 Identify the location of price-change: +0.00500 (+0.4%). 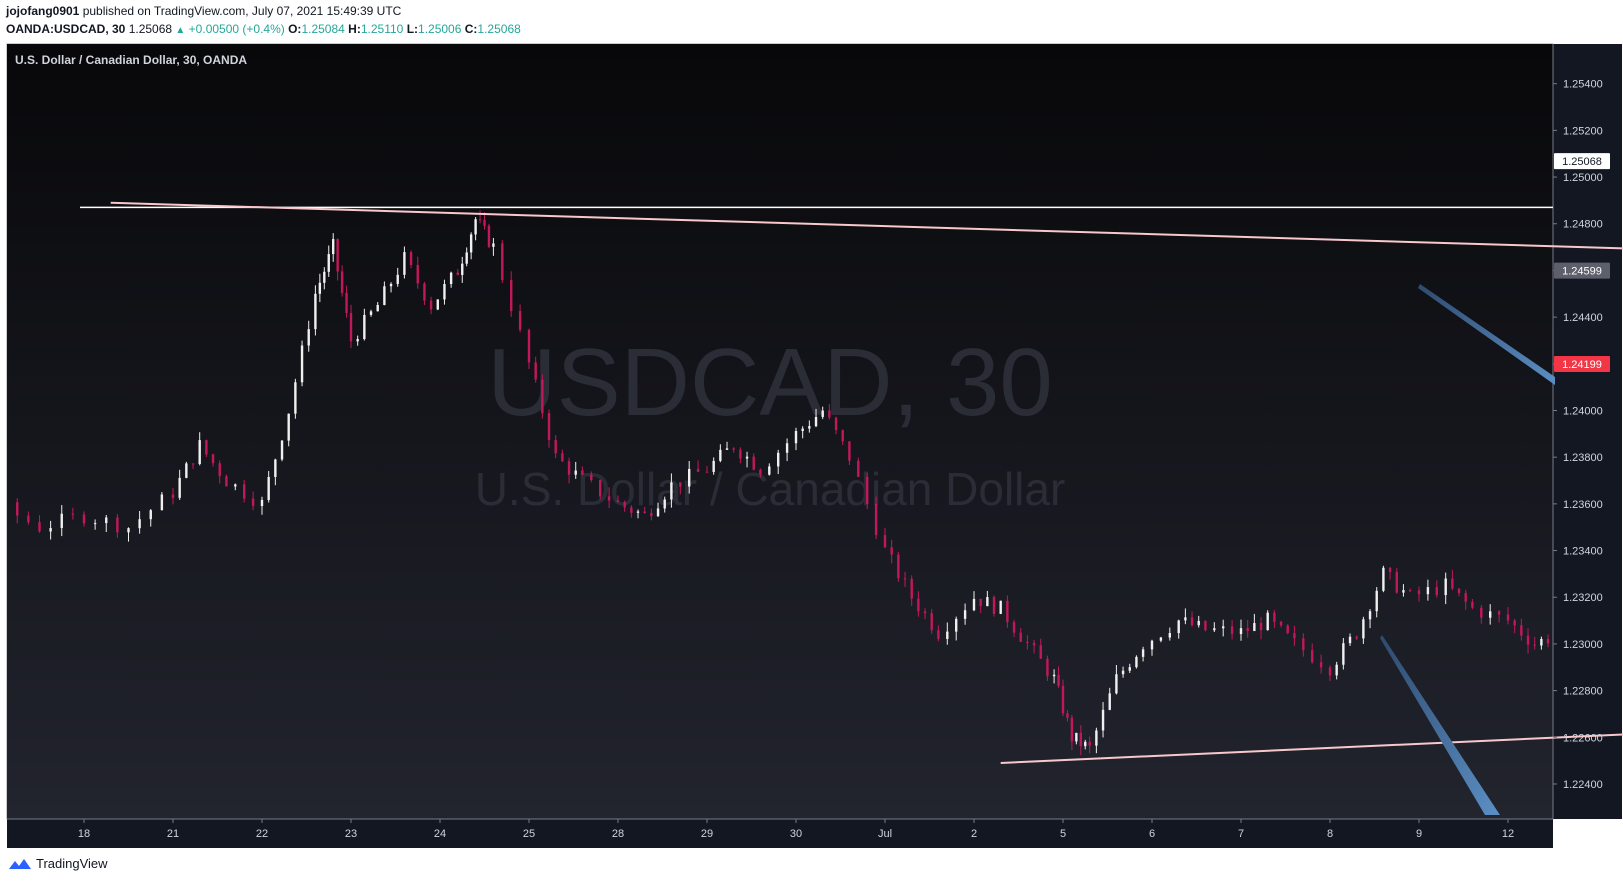
(236, 29).